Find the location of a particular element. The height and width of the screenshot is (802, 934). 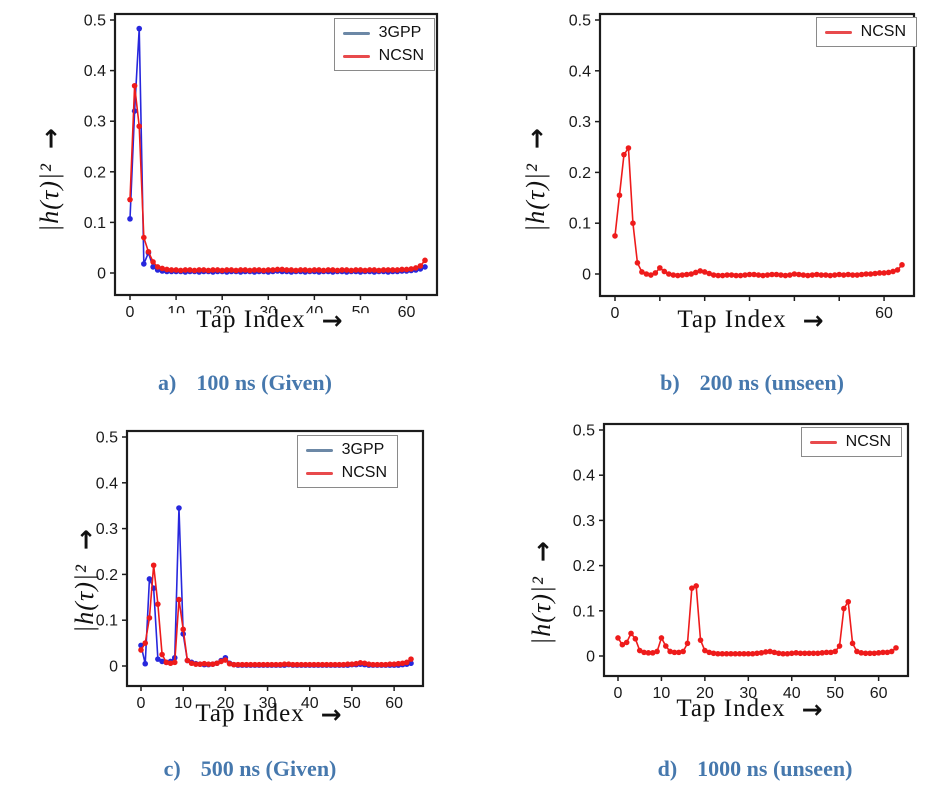

y-tick-label: 0.5 is located at coordinates (107, 438).